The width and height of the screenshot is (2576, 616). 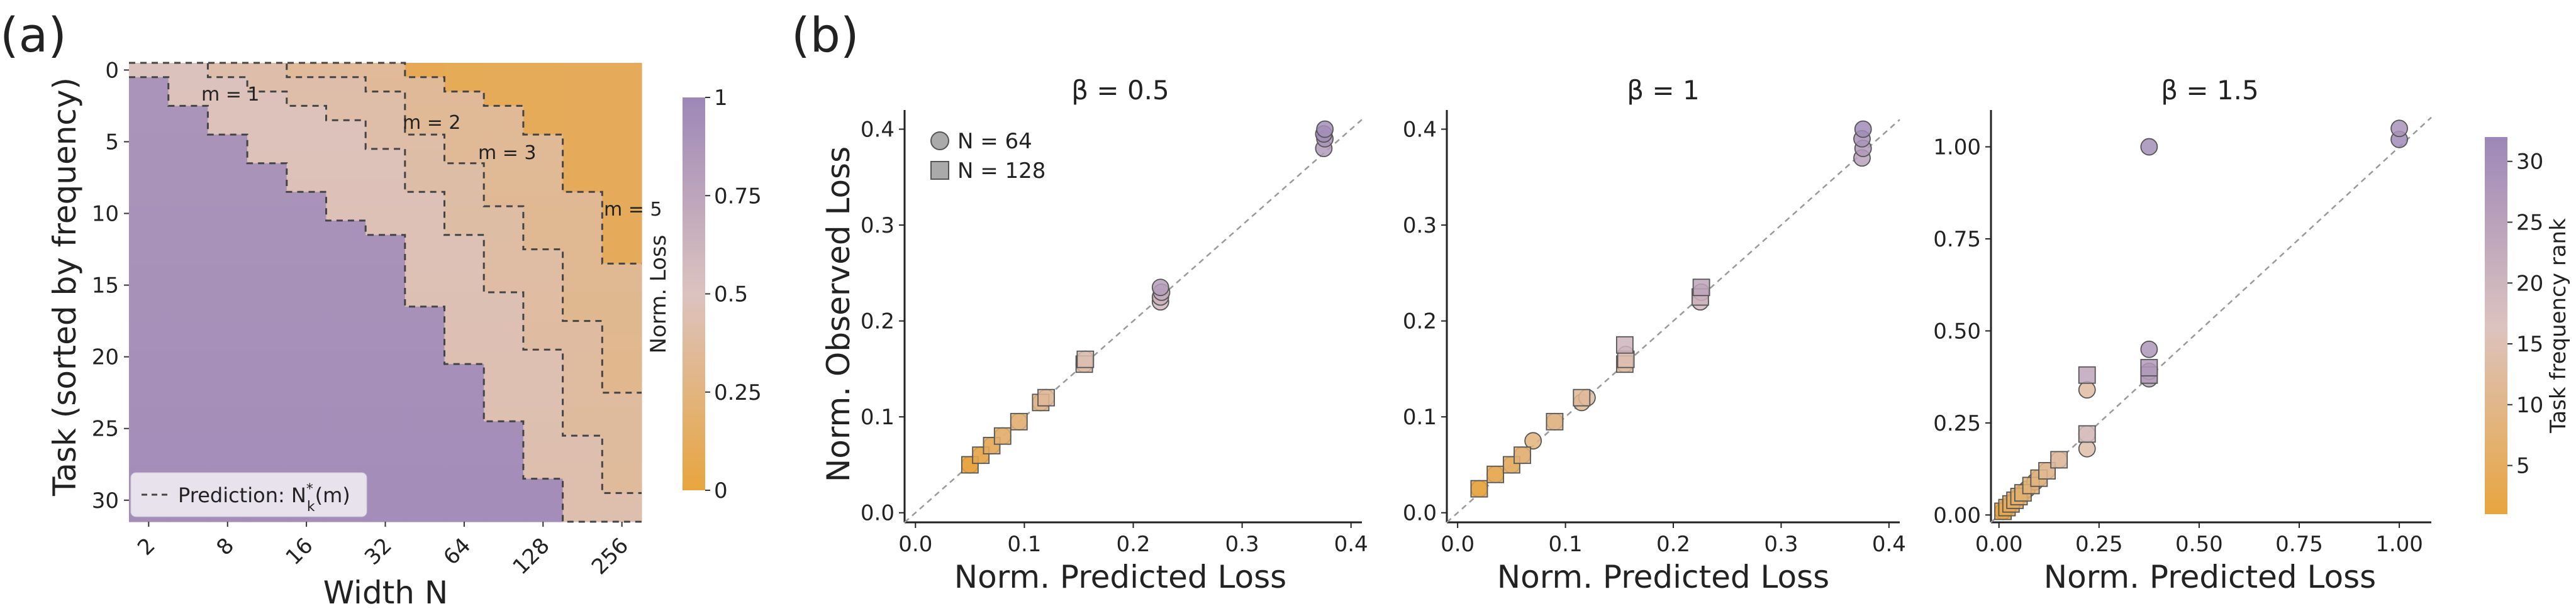 I want to click on scatter-title-beta-1.5: β = 1.5, so click(x=2210, y=90).